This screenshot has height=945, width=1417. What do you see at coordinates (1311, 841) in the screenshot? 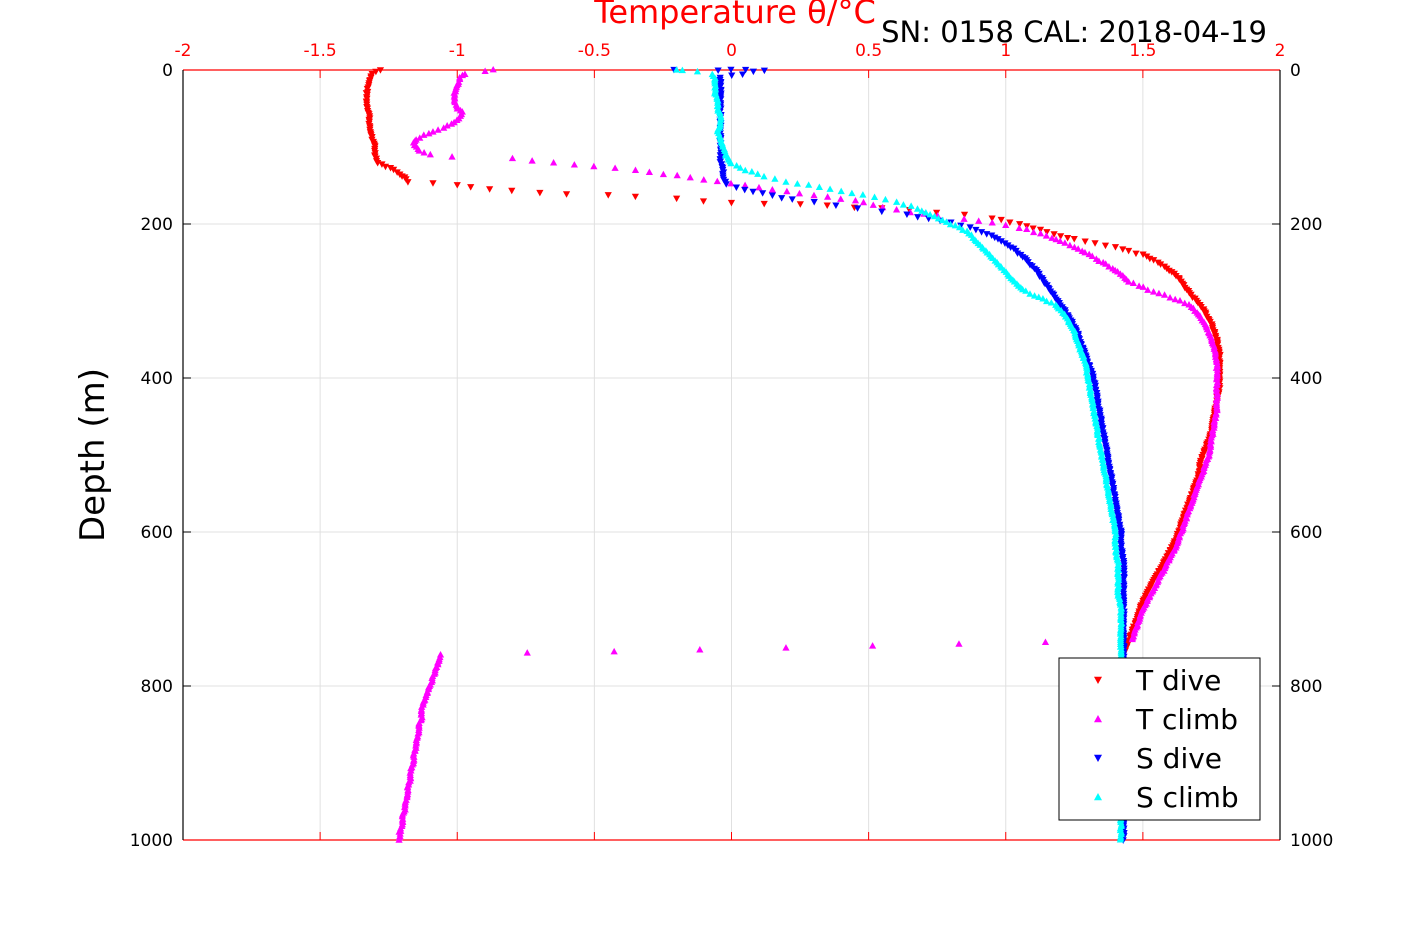
I see `y-tick-label-right: 1000` at bounding box center [1311, 841].